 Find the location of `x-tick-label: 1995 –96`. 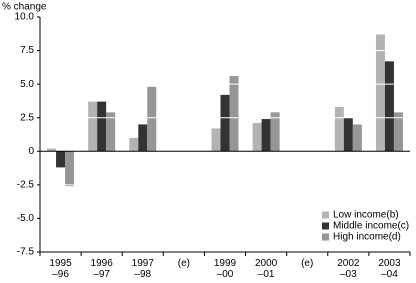

x-tick-label: 1995 –96 is located at coordinates (60, 269).